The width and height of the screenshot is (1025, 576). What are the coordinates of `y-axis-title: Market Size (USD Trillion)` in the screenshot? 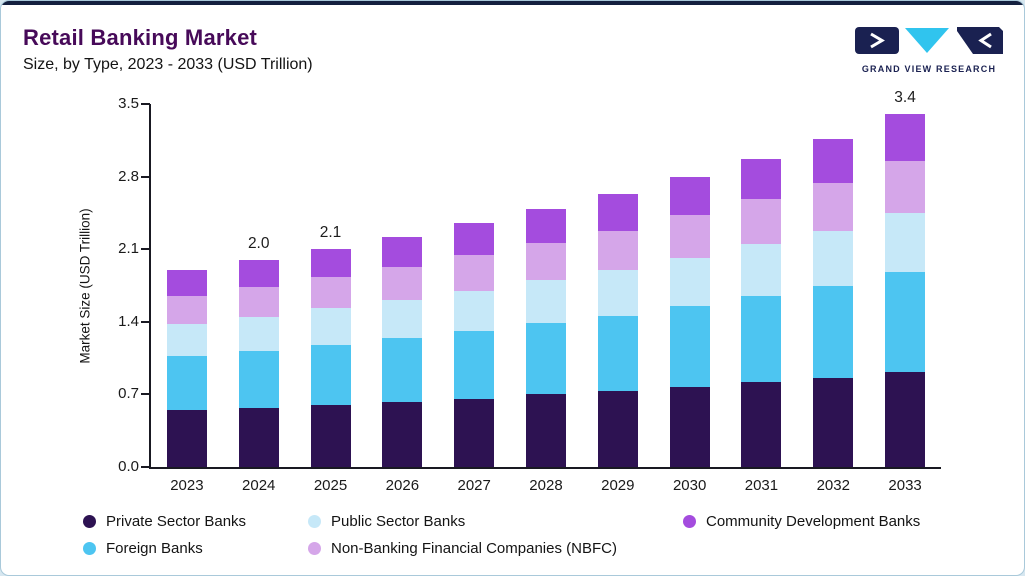 It's located at (85, 286).